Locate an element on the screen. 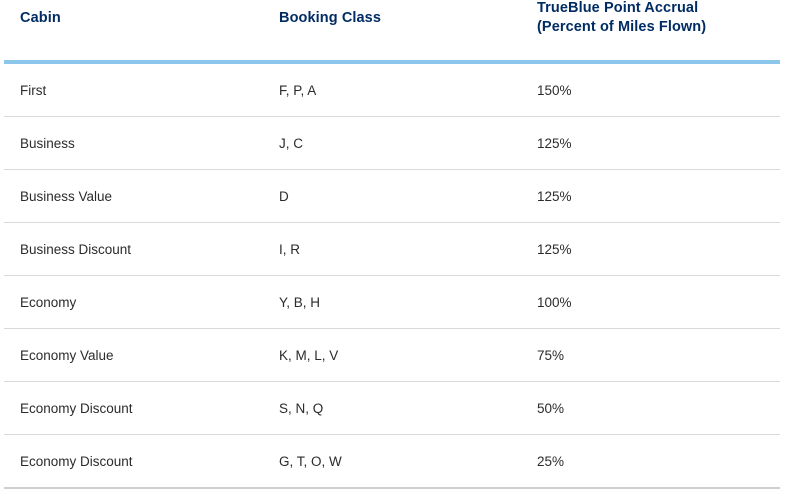 This screenshot has height=496, width=788. cell-accrual: 150% is located at coordinates (554, 90).